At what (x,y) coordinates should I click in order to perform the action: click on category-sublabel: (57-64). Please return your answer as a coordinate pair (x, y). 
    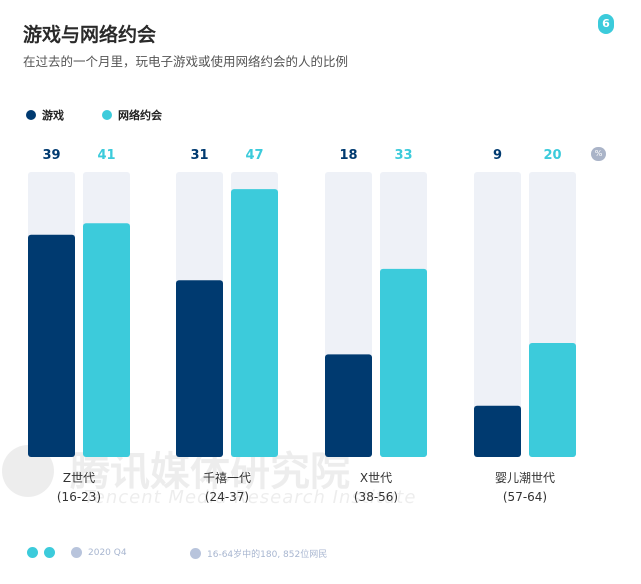
    Looking at the image, I should click on (525, 497).